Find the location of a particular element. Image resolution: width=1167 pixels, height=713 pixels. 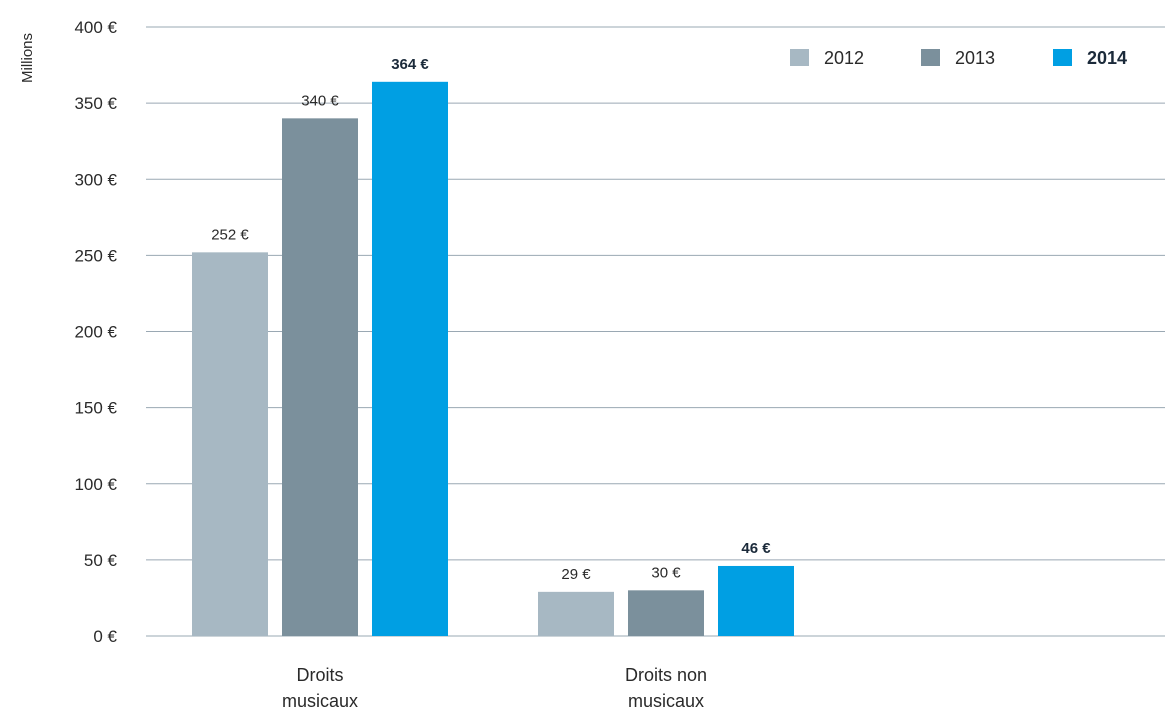

legend: 2012 2013 2014 is located at coordinates (958, 58).